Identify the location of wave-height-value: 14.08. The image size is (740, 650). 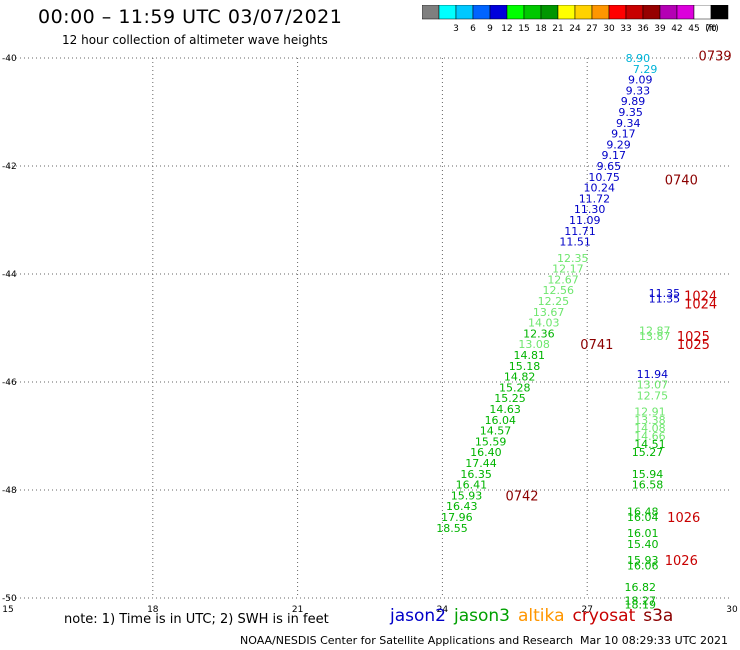
(650, 428).